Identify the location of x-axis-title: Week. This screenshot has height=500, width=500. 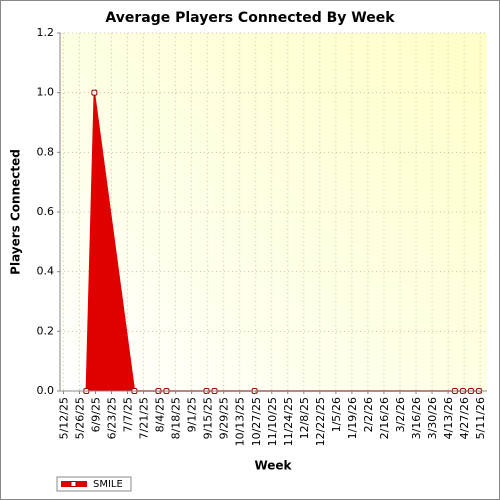
(273, 466).